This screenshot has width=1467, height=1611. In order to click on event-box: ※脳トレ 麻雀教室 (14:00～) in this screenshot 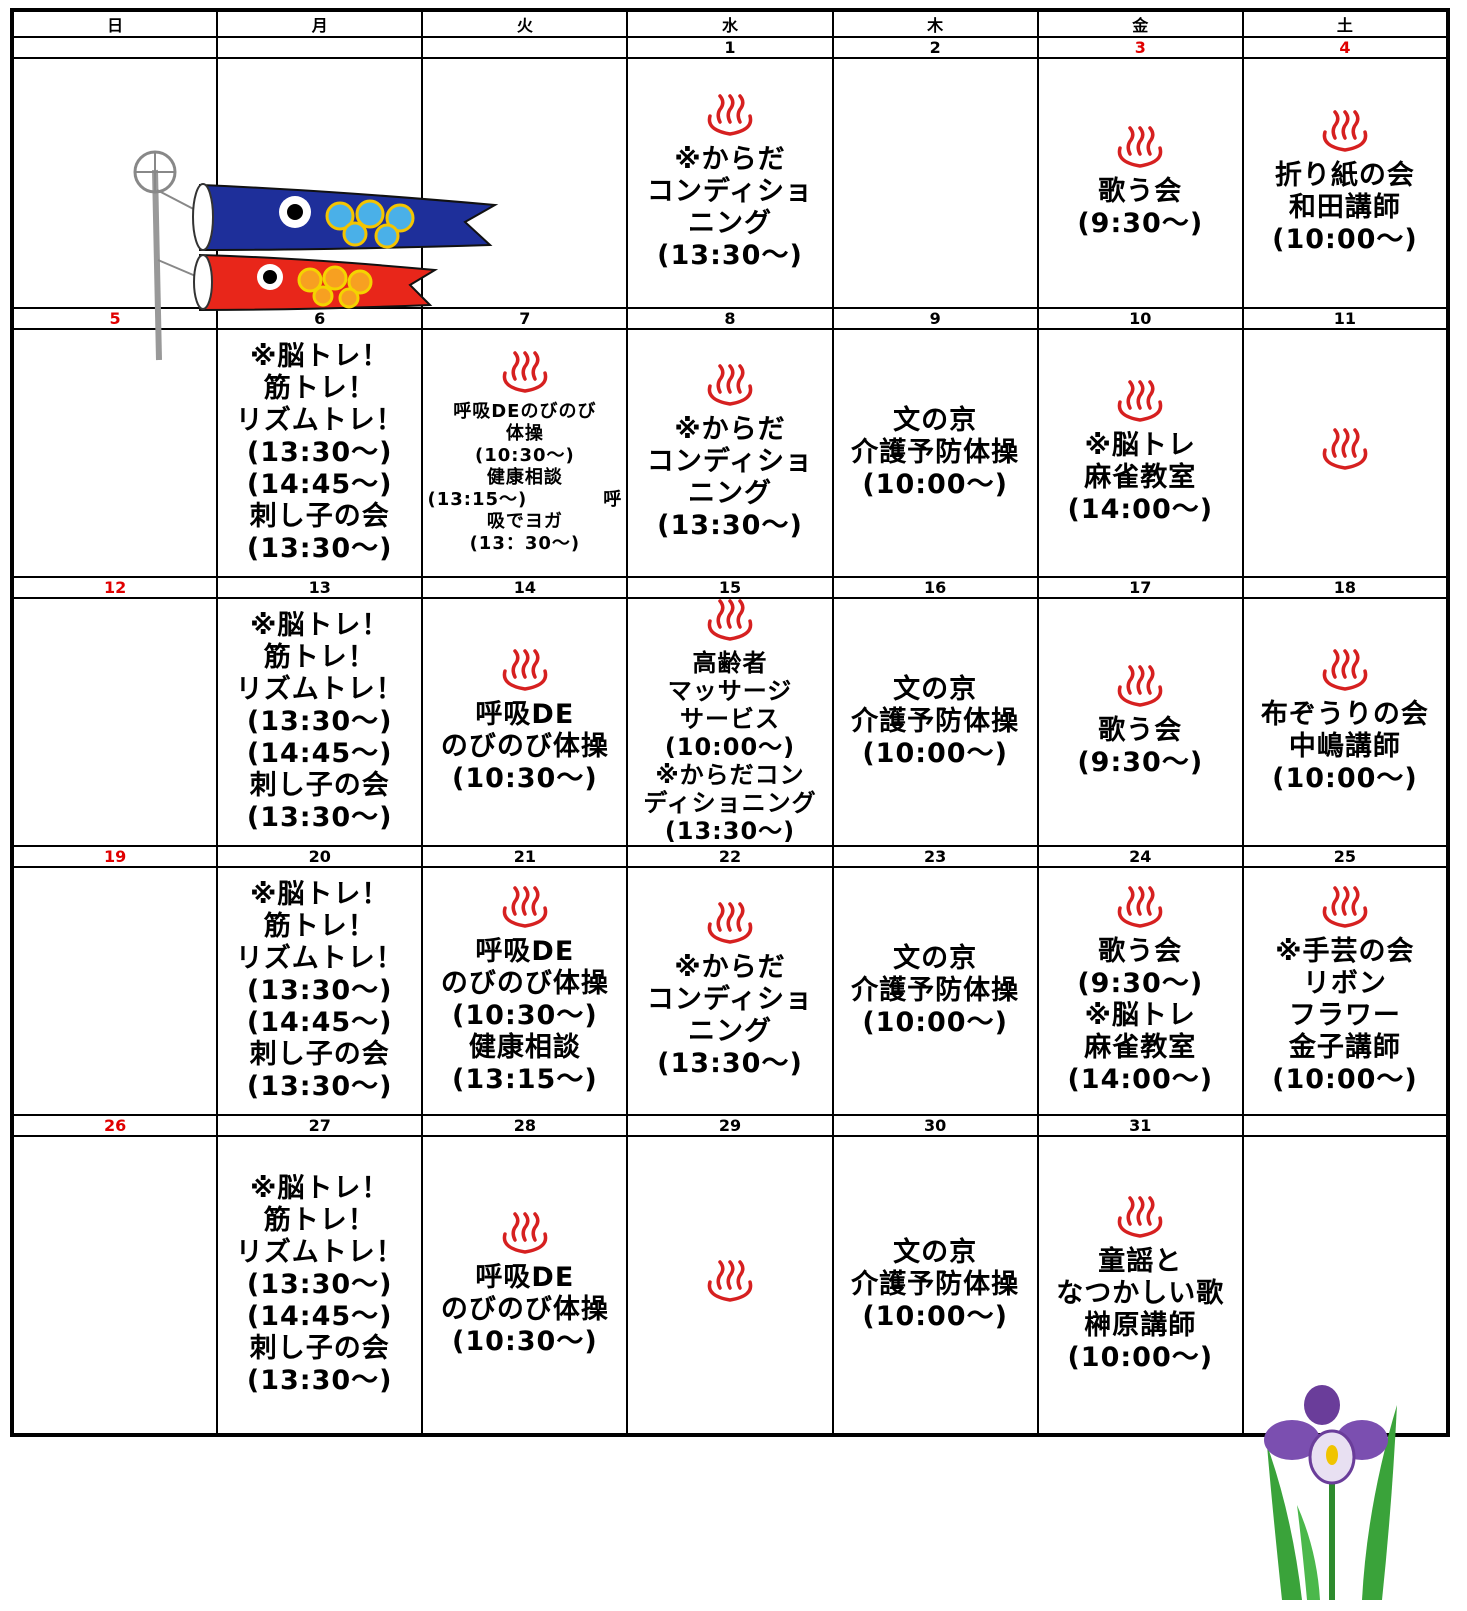, I will do `click(1140, 453)`.